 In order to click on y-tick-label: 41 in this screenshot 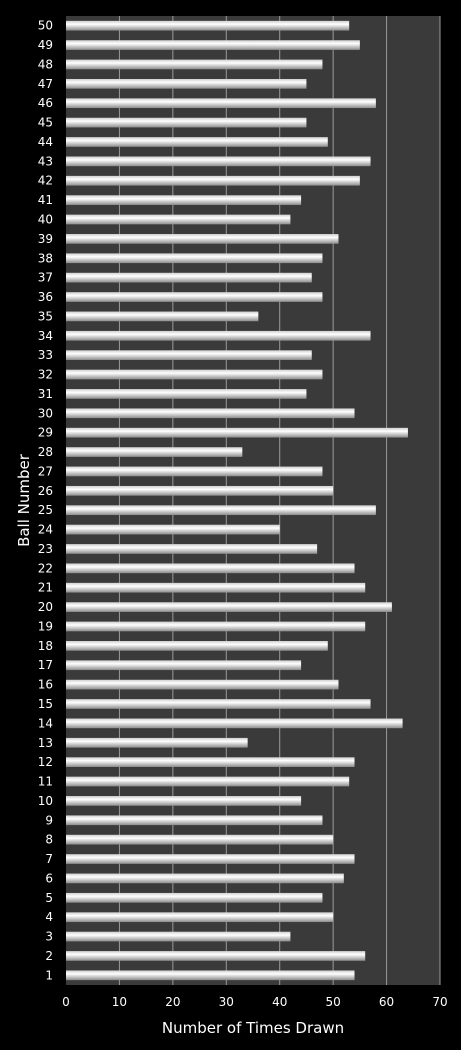, I will do `click(45, 200)`.